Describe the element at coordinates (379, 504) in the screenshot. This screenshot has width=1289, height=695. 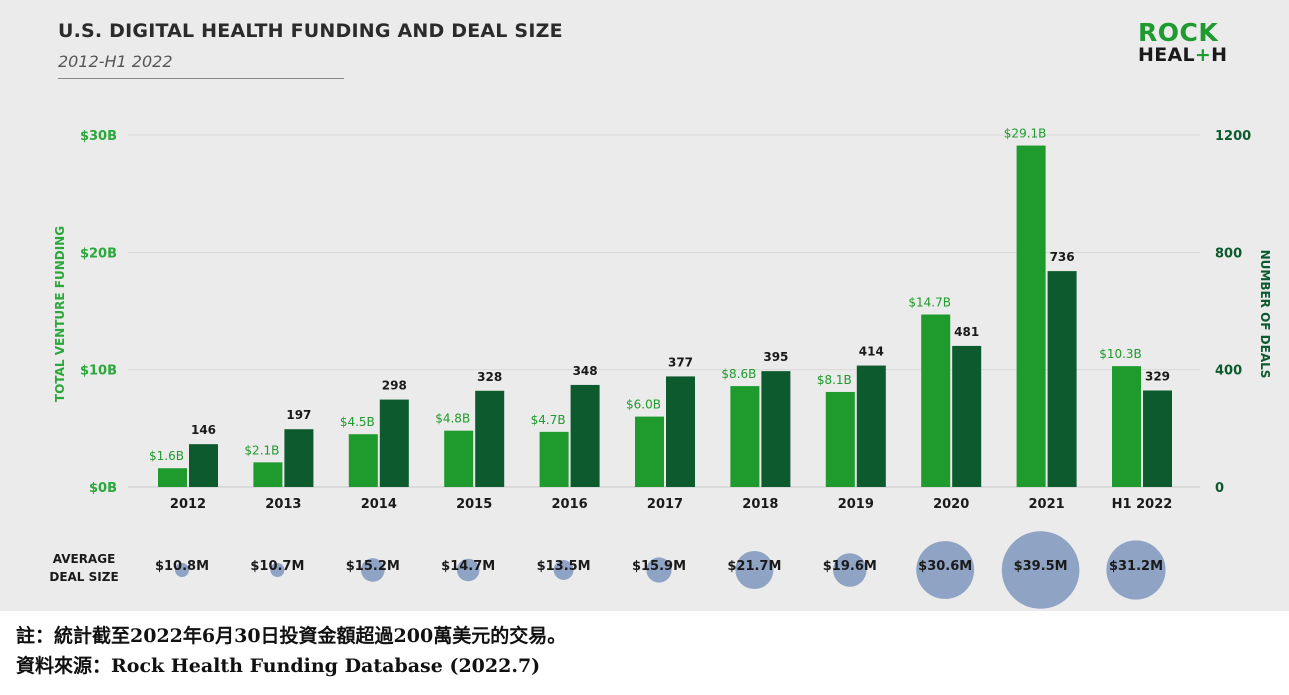
I see `x-axis-tick-label: 2014` at that location.